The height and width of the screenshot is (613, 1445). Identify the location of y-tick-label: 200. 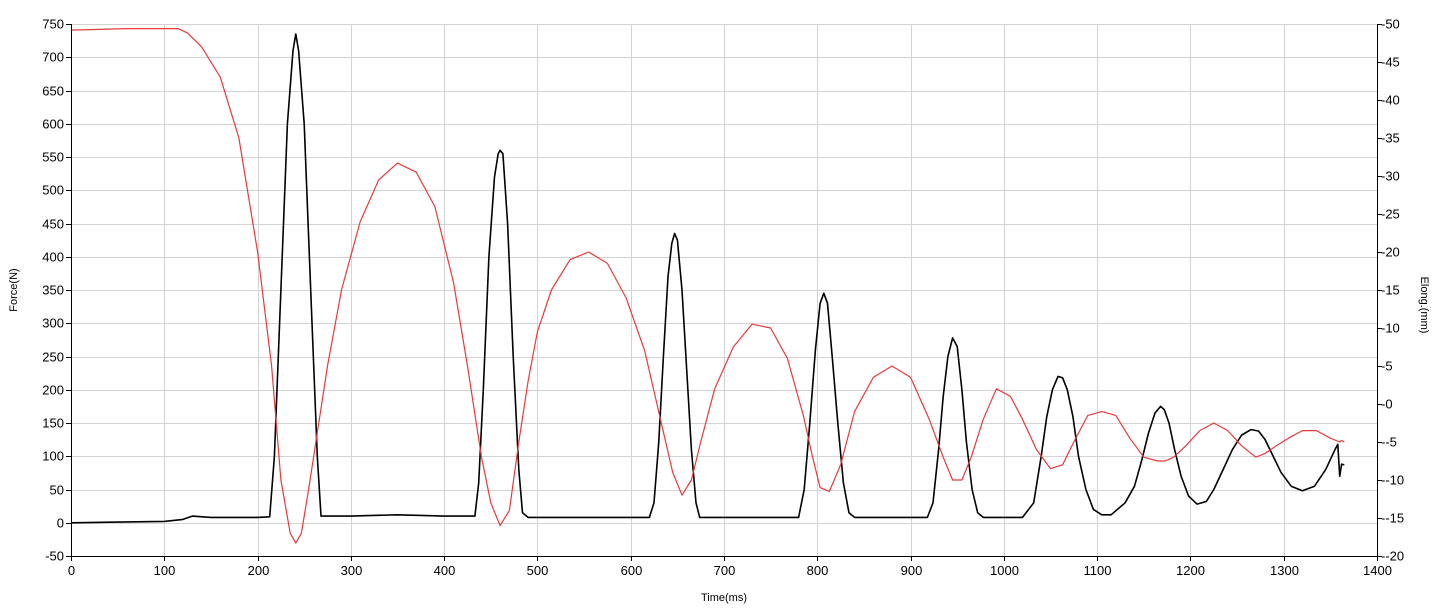
(53, 390).